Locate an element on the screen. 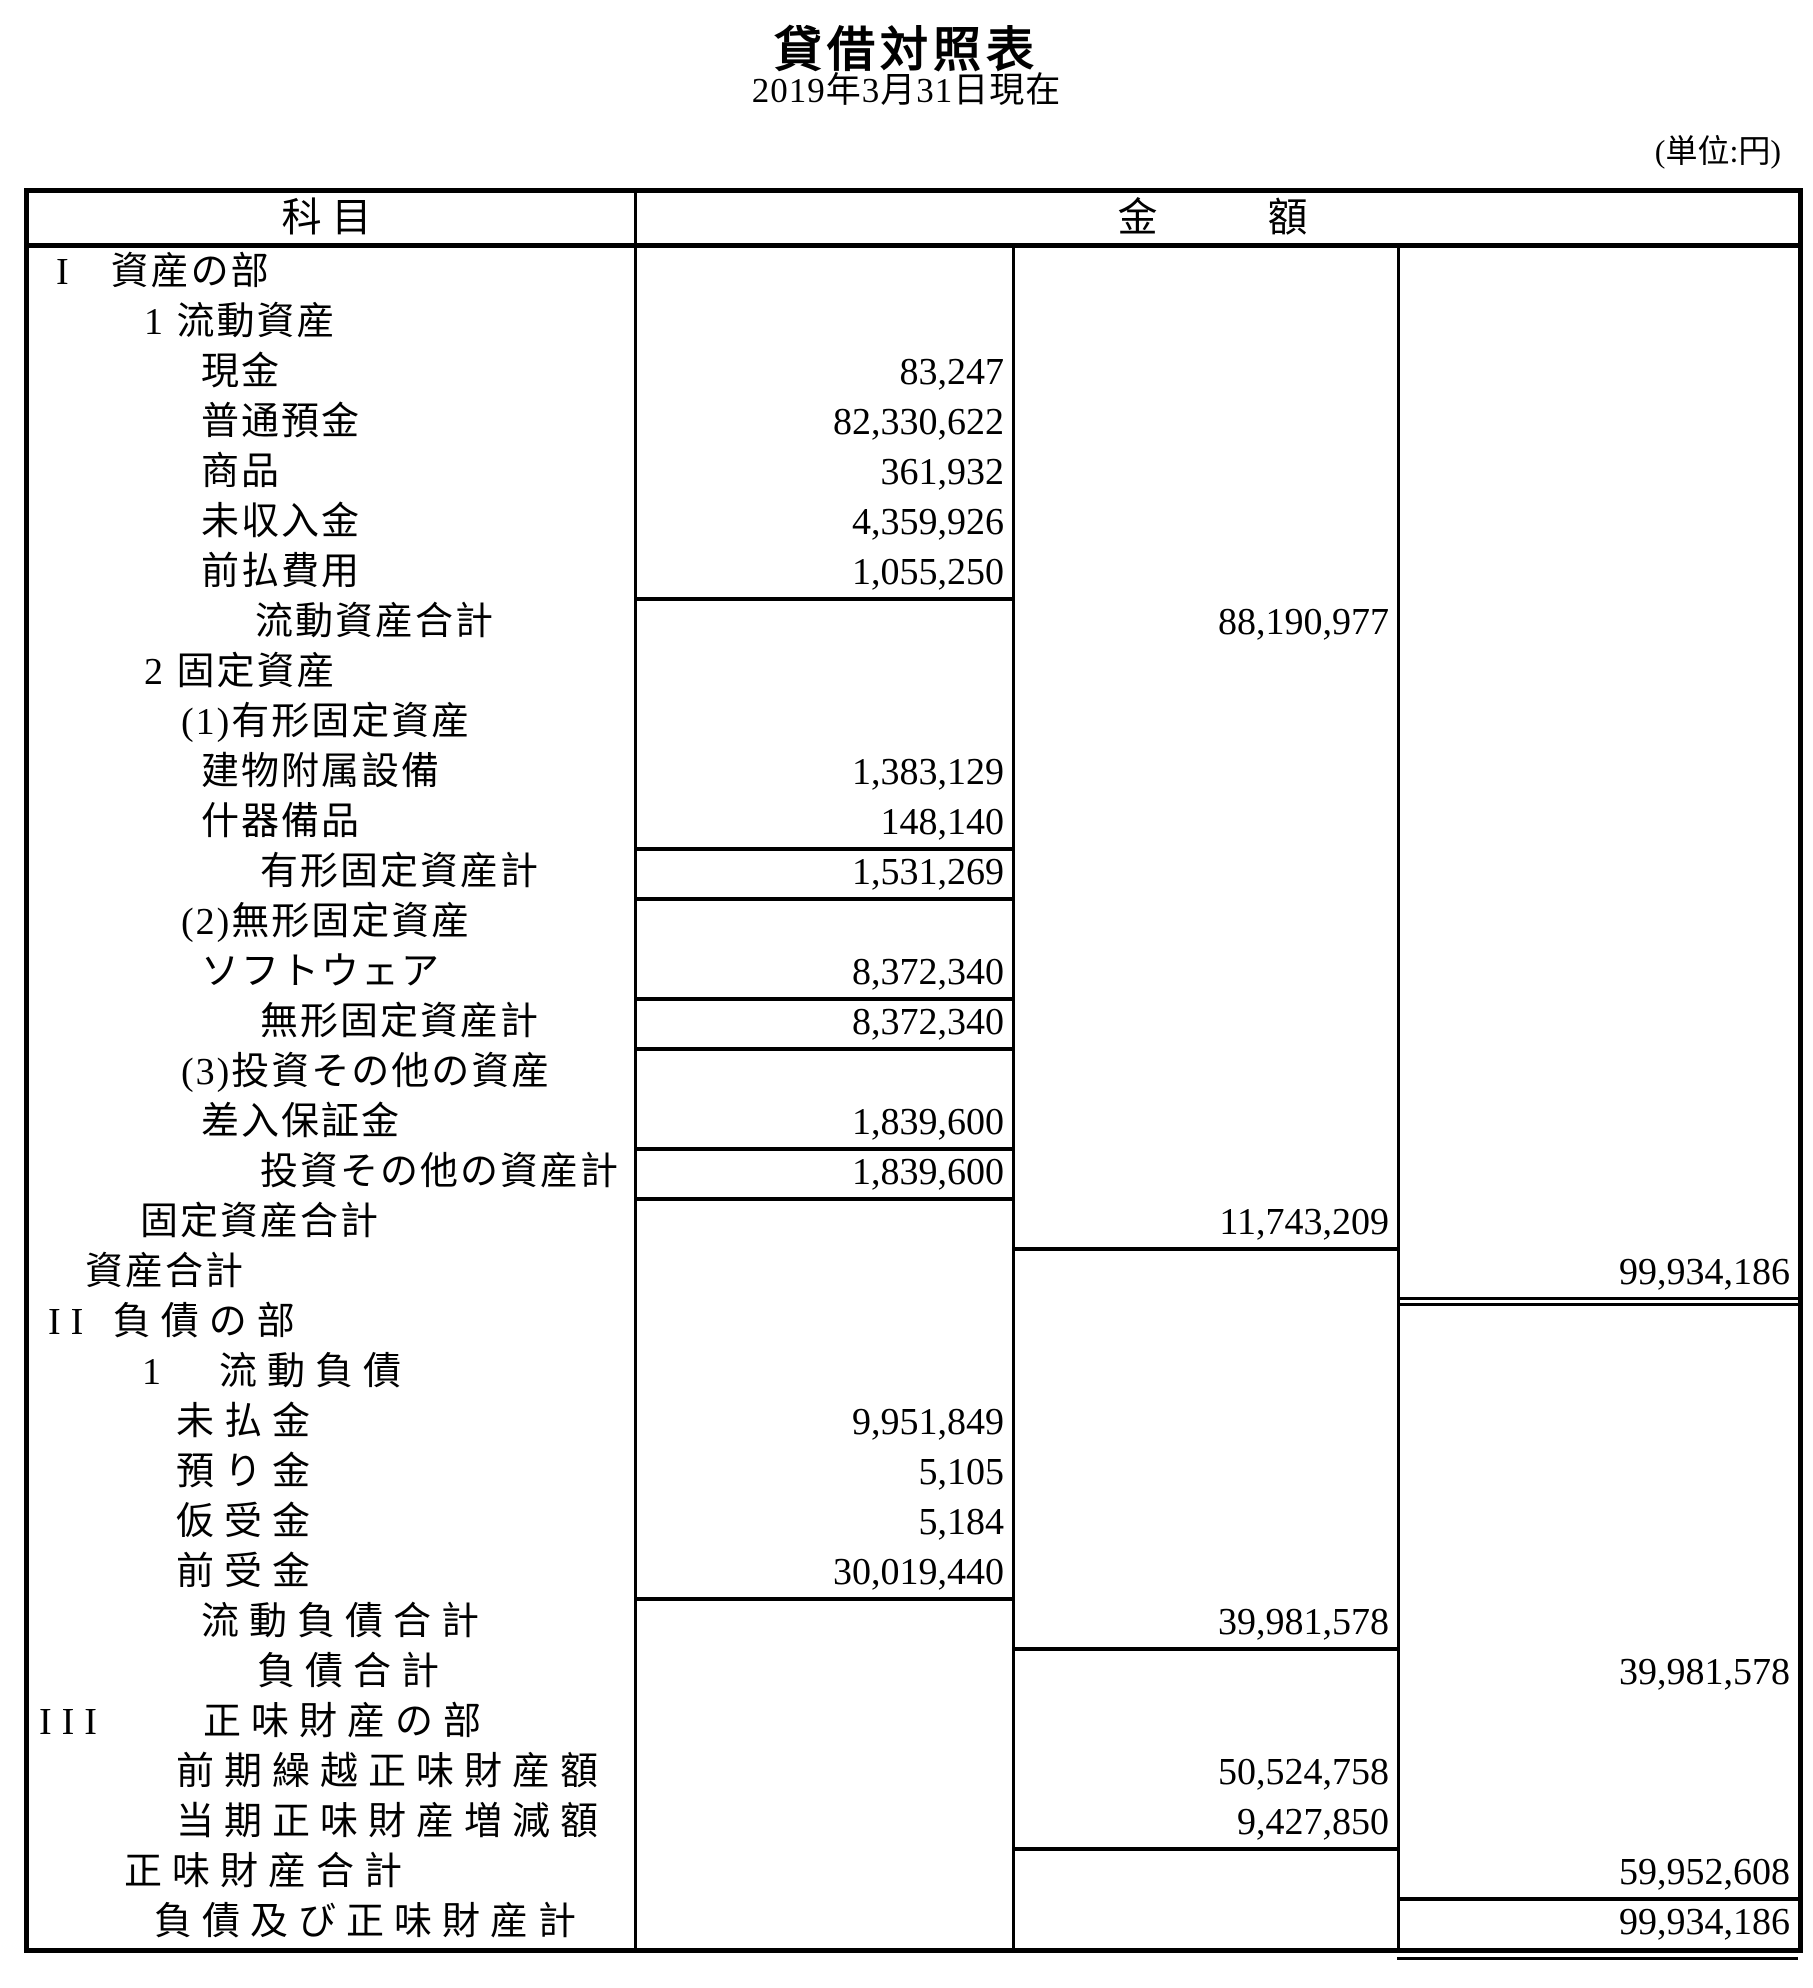  account-label: 流動資産合計 is located at coordinates (375, 622).